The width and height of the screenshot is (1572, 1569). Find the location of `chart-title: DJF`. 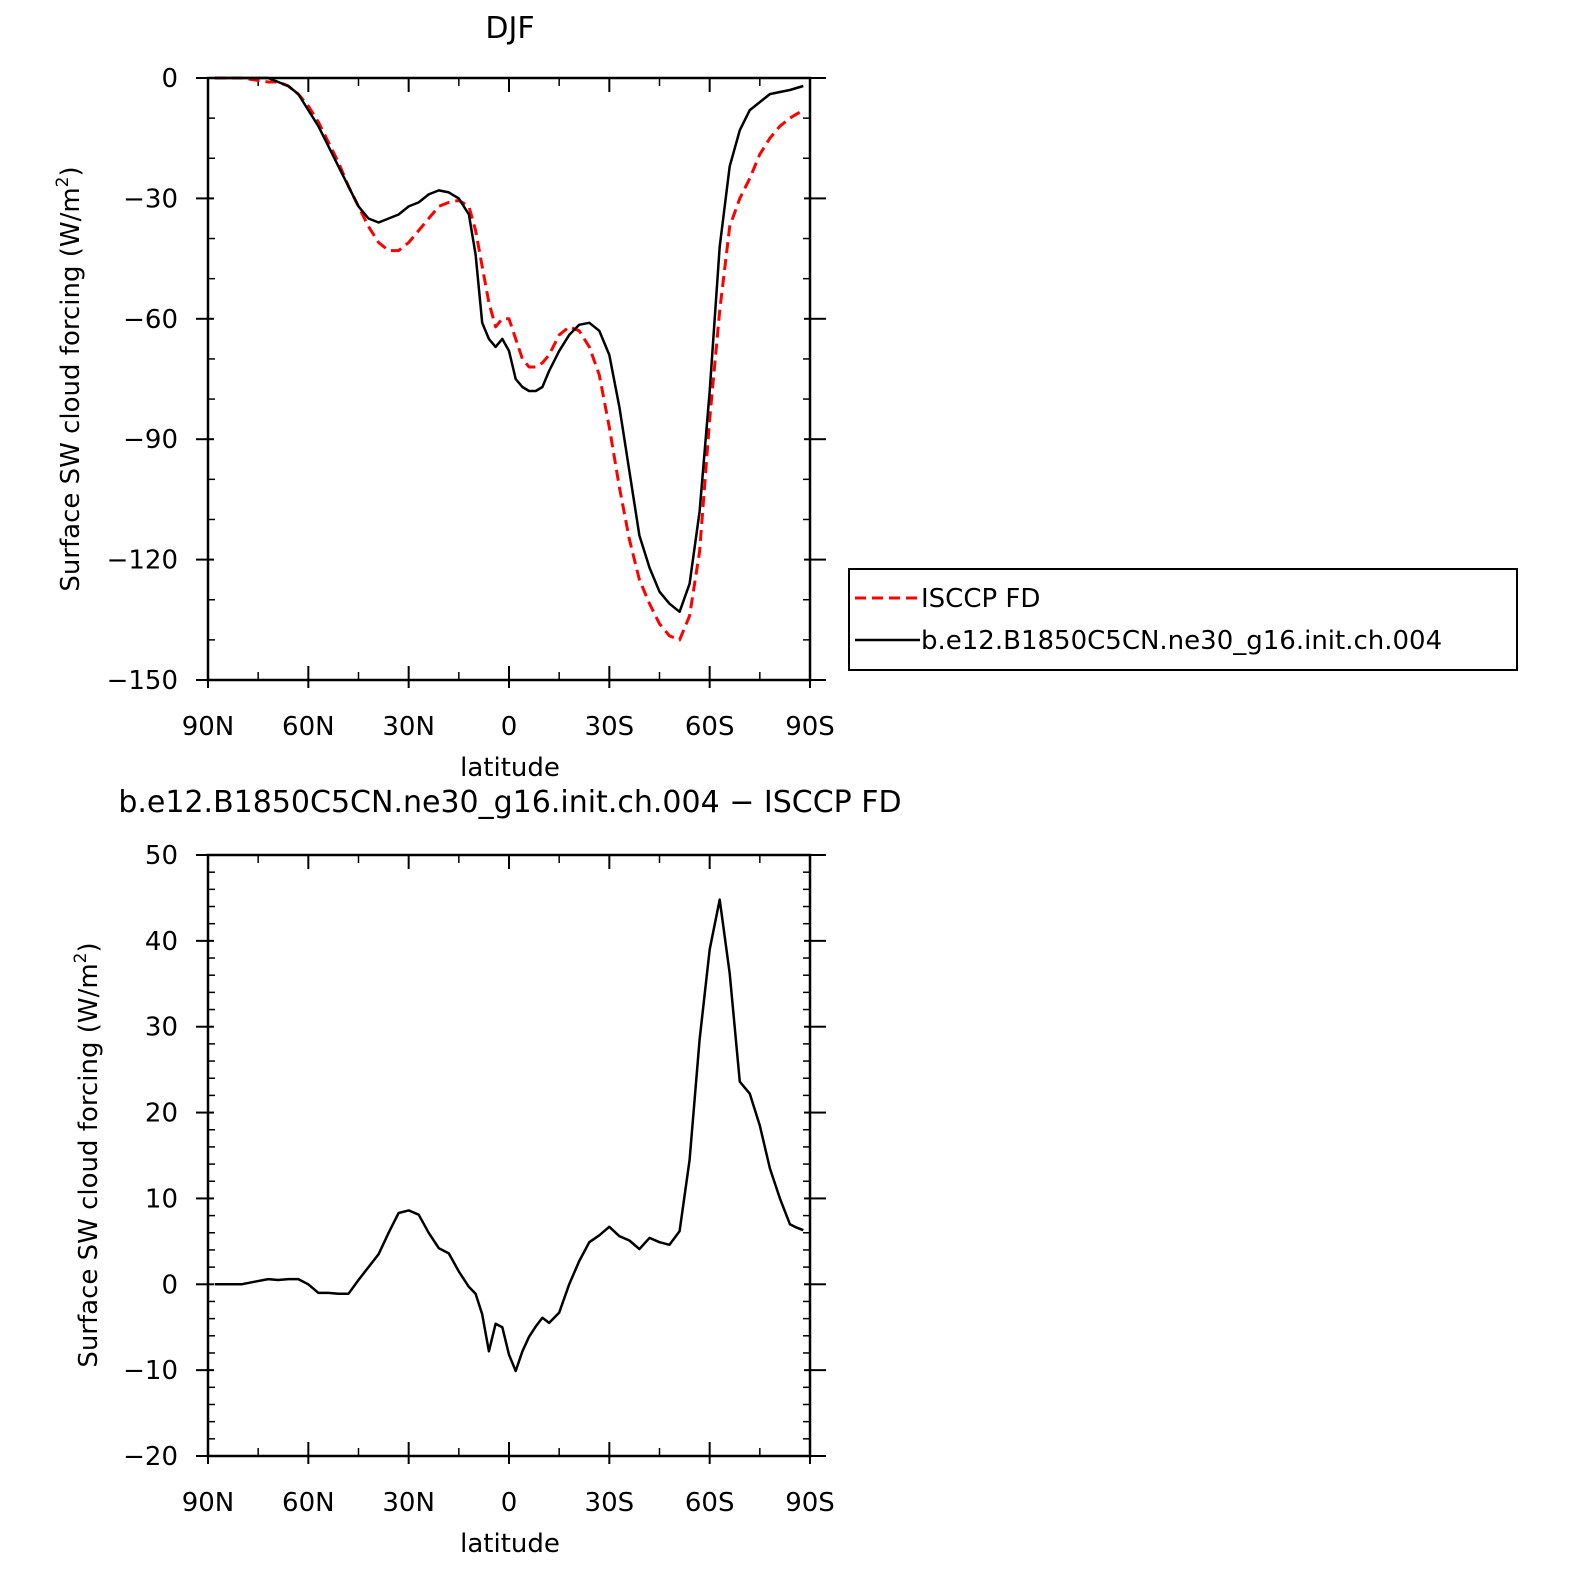

chart-title: DJF is located at coordinates (509, 28).